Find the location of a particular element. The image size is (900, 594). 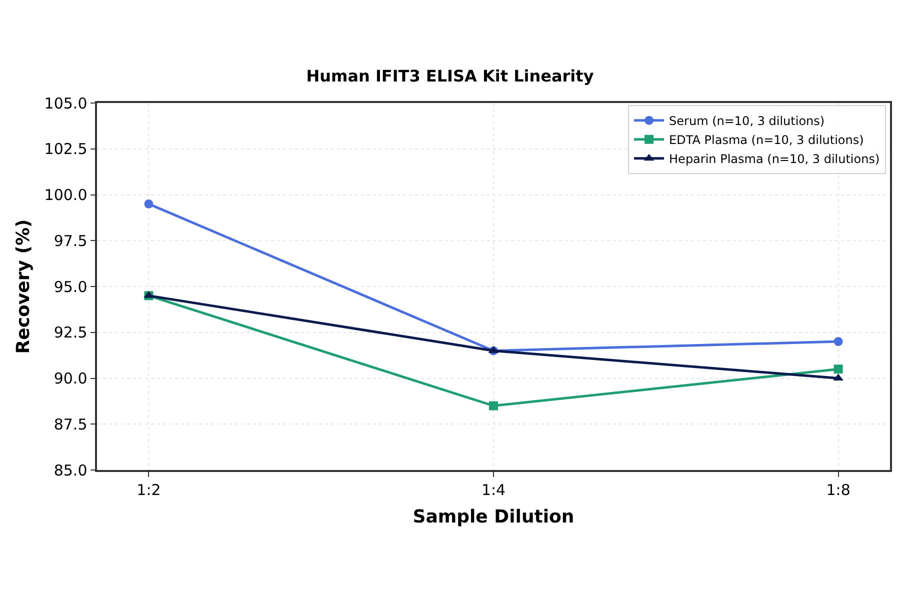

y-tick-label: 85.0 is located at coordinates (71, 470).